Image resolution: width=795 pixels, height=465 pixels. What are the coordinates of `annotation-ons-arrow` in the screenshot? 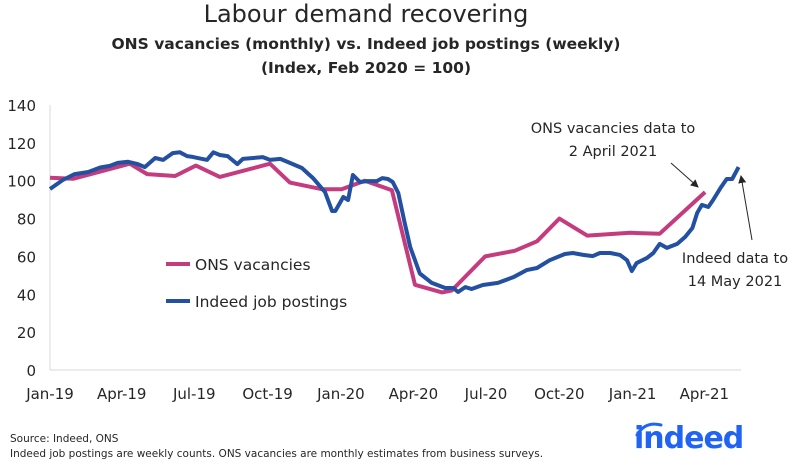 It's located at (684, 175).